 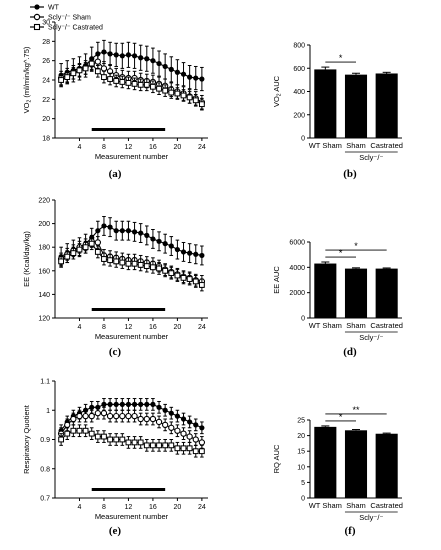 What do you see at coordinates (45, 469) in the screenshot?
I see `y-tick-label: 0.8` at bounding box center [45, 469].